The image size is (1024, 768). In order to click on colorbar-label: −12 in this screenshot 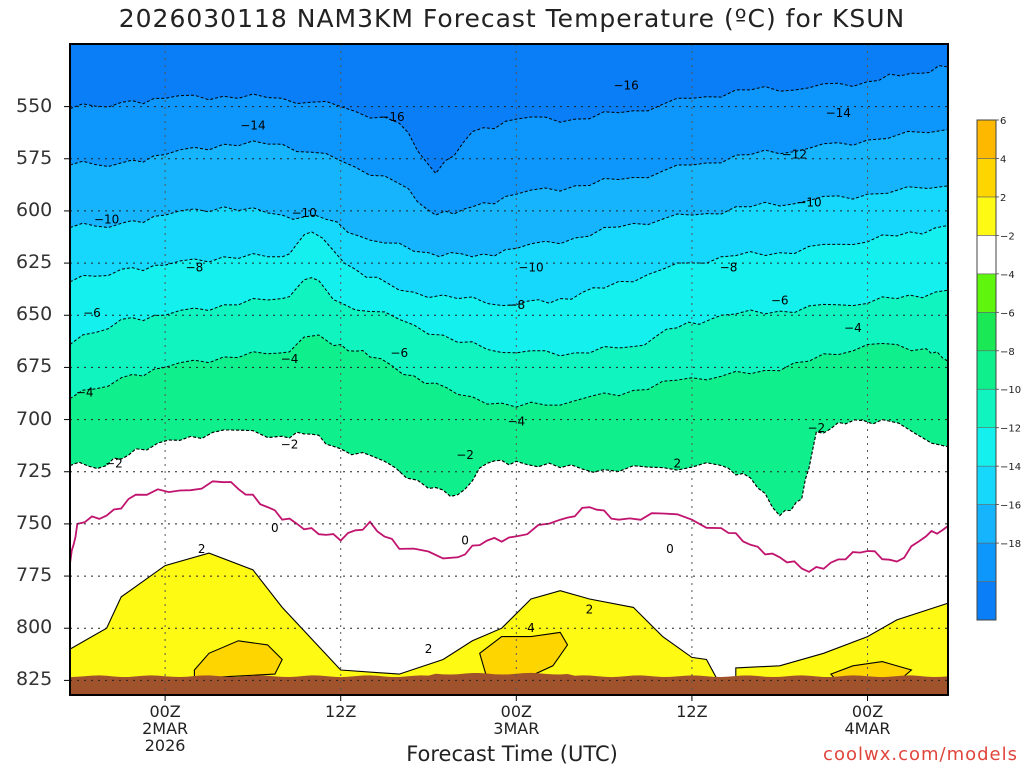, I will do `click(1010, 429)`.